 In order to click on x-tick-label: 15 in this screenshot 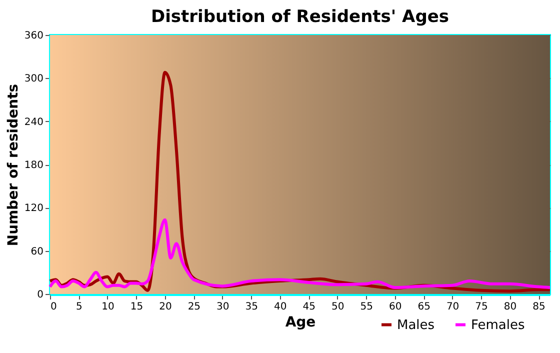, I will do `click(137, 307)`.